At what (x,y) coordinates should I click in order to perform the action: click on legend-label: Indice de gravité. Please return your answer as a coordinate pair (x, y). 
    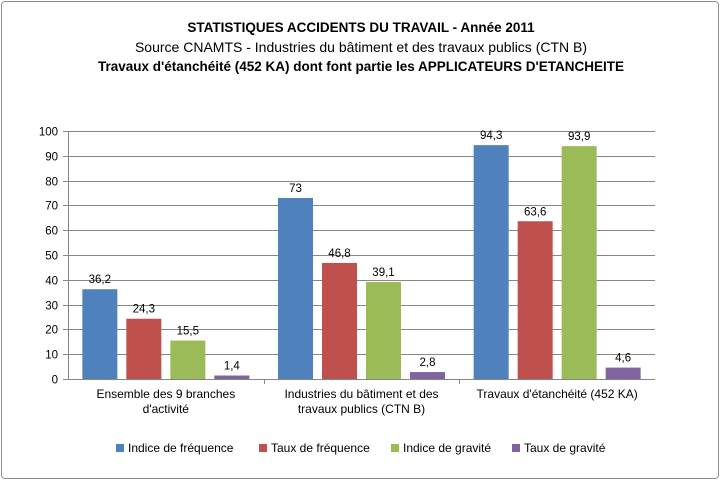
    Looking at the image, I should click on (447, 448).